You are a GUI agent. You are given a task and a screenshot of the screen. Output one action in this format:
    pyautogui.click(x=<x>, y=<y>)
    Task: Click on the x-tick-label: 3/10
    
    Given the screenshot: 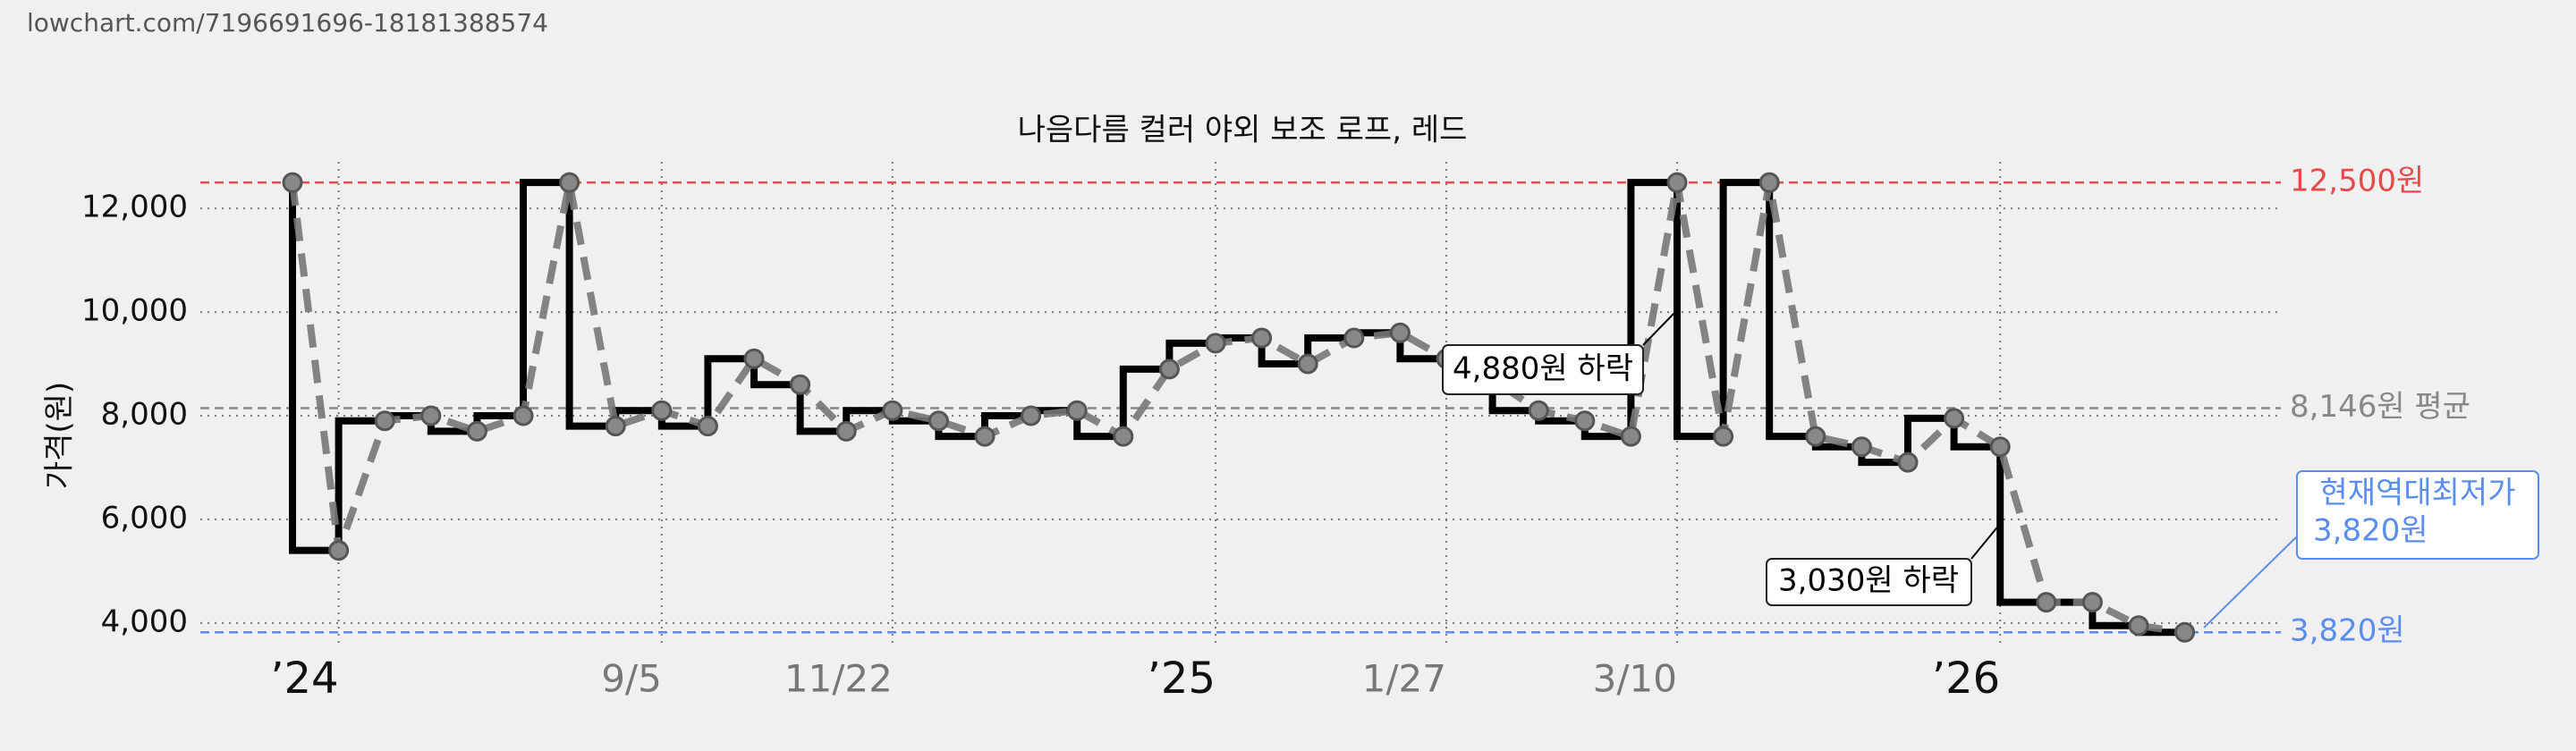 What is the action you would take?
    pyautogui.click(x=1635, y=679)
    